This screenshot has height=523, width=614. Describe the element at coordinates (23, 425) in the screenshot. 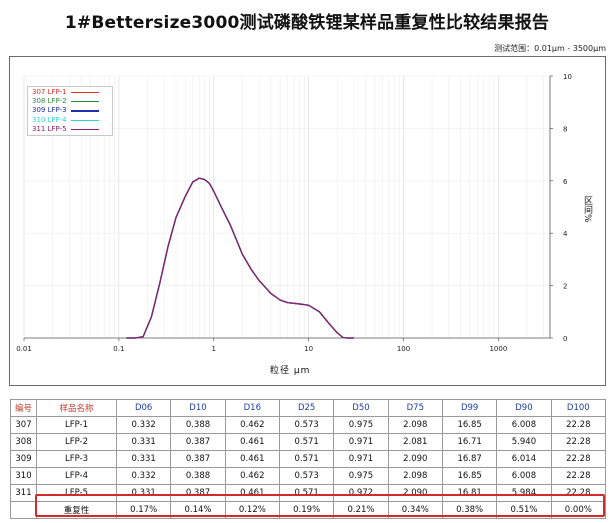

I see `table-cell: 307` at that location.